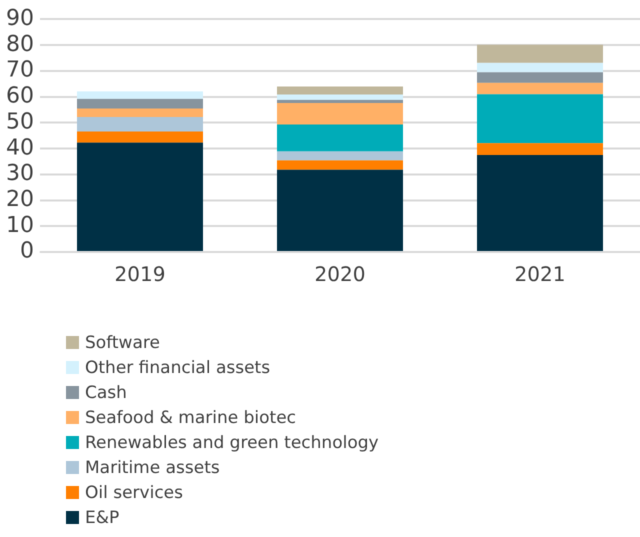 The image size is (640, 537). What do you see at coordinates (20, 44) in the screenshot?
I see `y-tick-label: 80` at bounding box center [20, 44].